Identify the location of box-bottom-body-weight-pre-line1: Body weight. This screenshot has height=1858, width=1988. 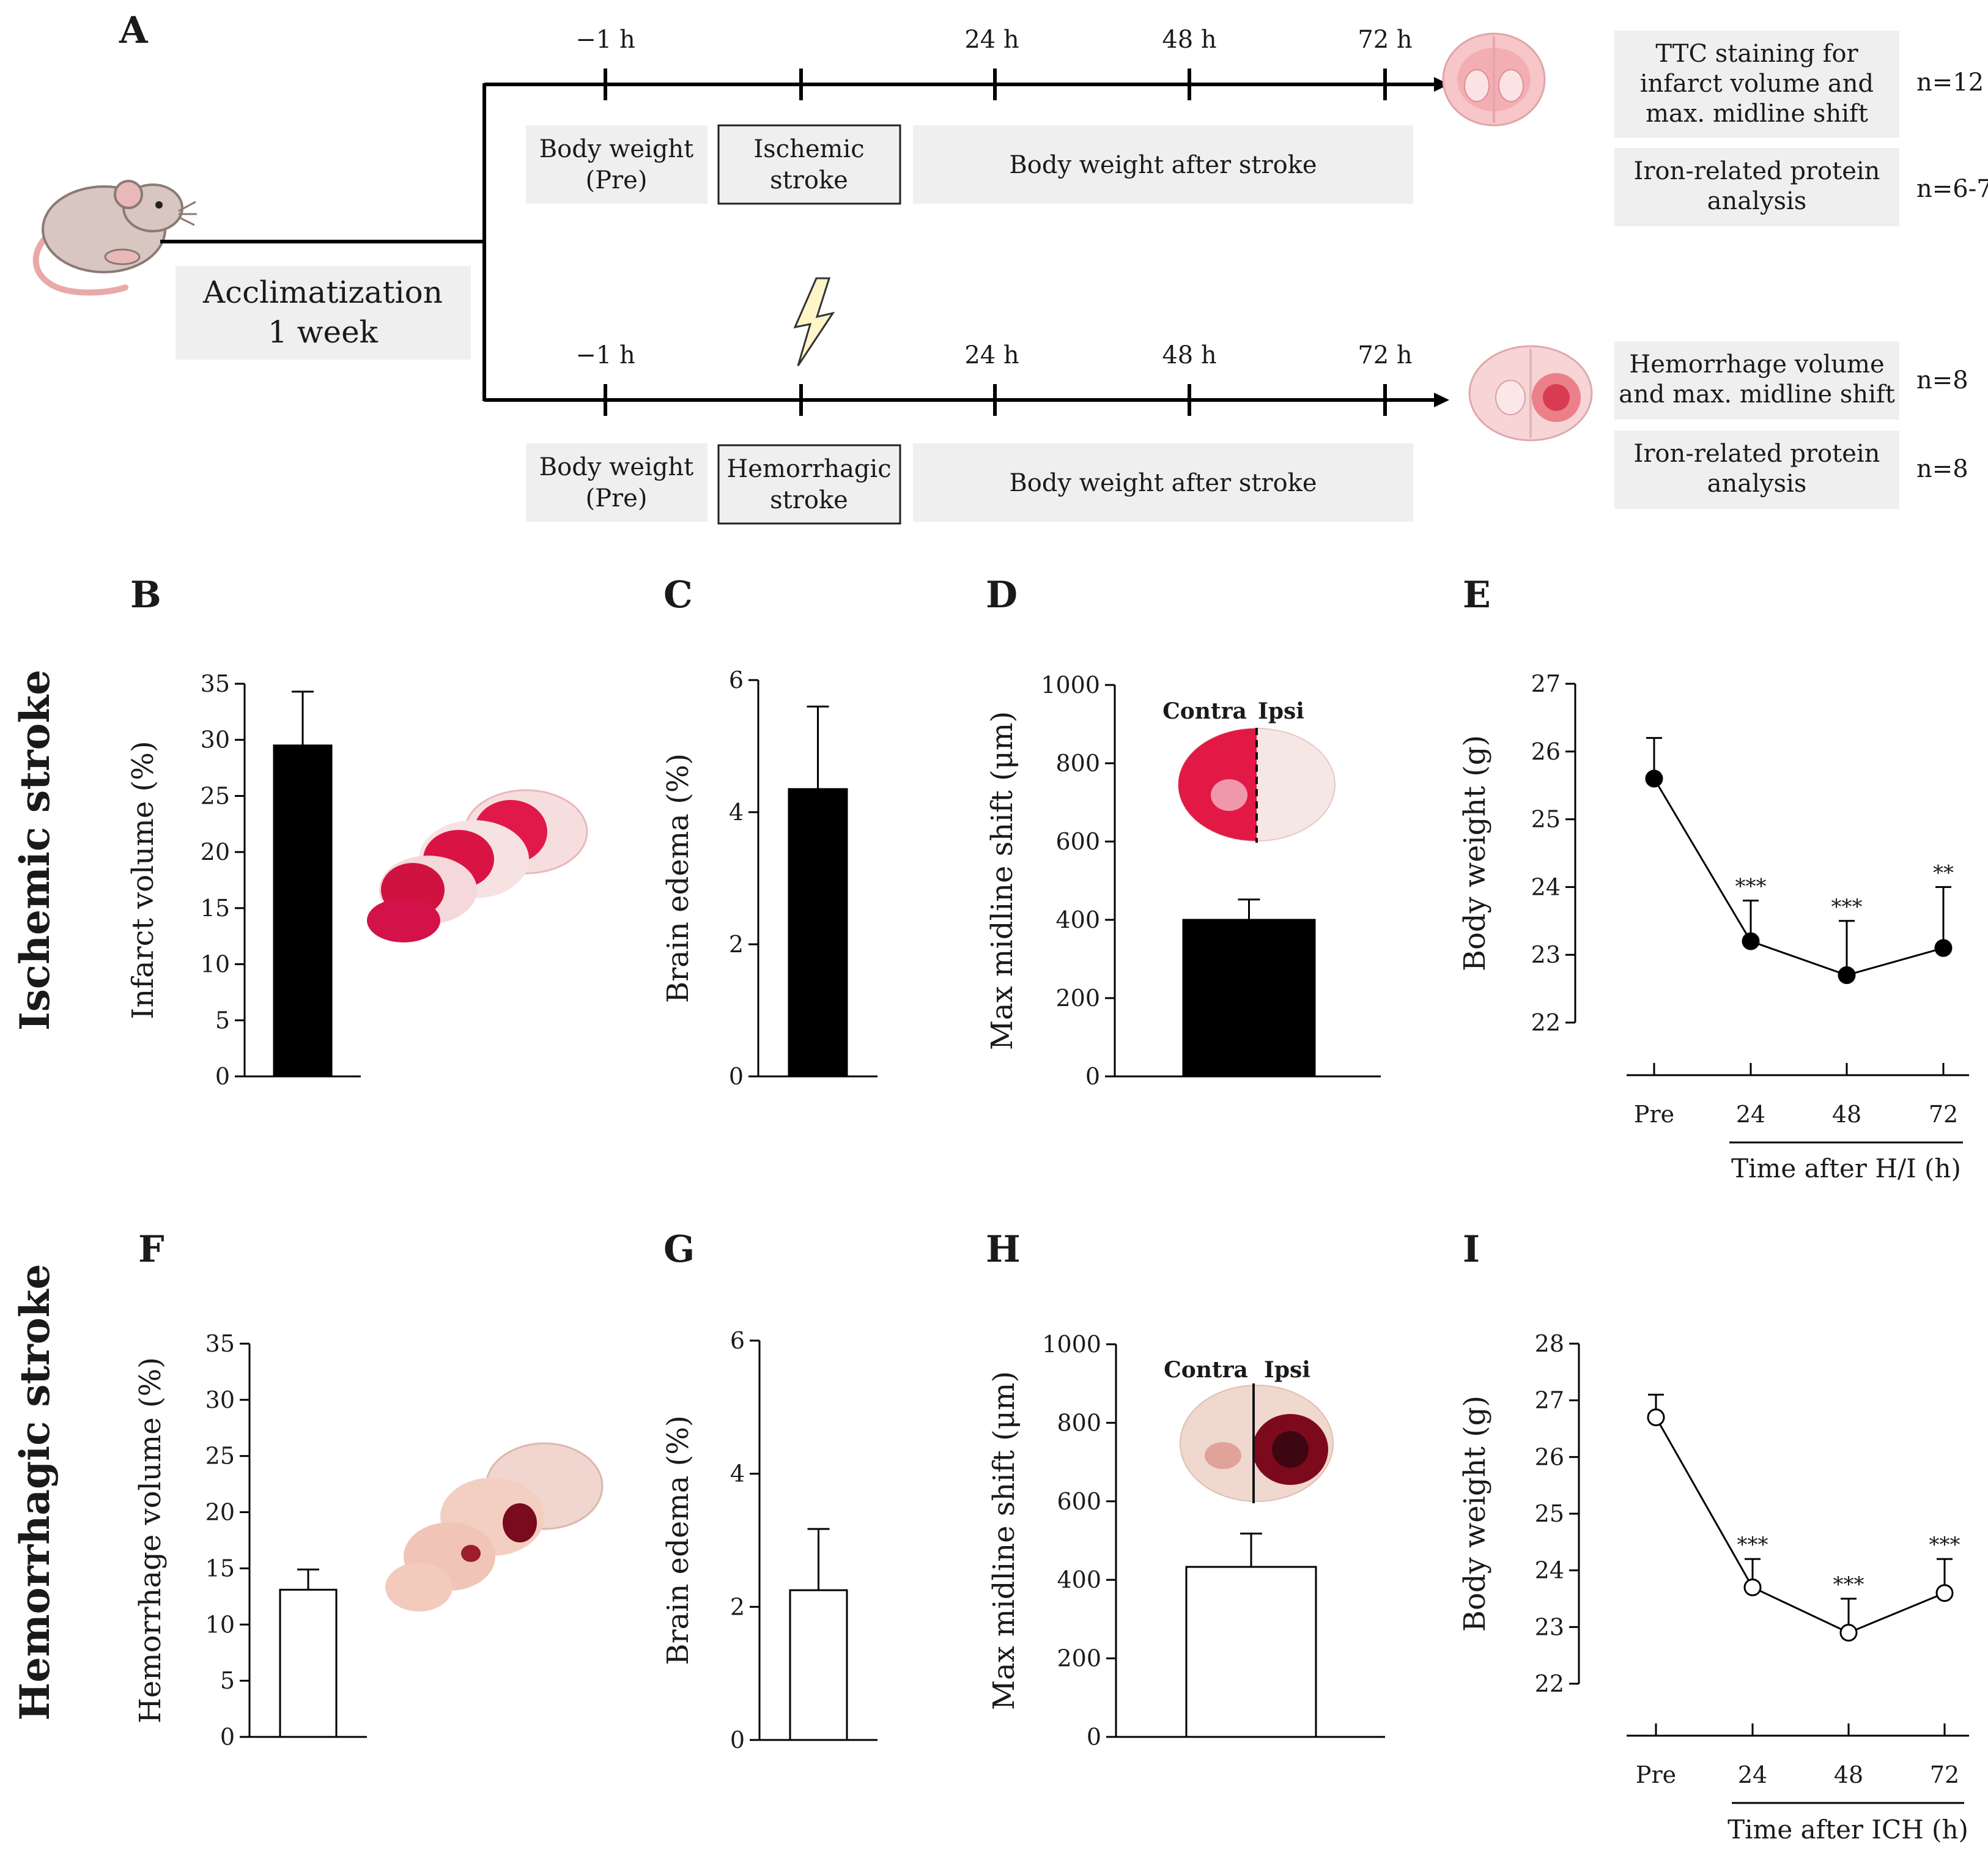
(616, 467).